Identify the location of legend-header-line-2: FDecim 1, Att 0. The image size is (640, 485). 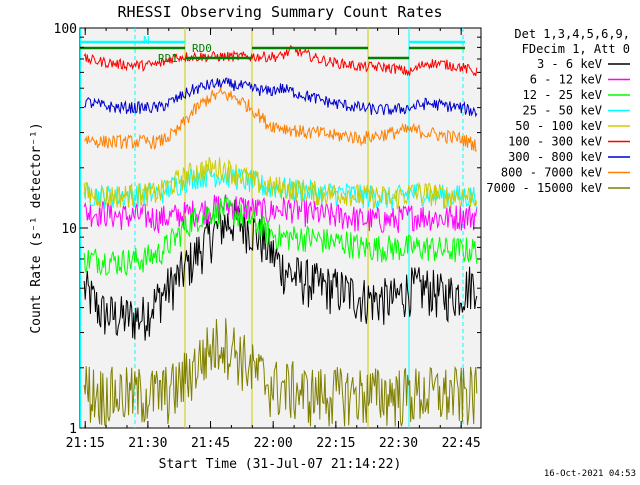
(576, 49).